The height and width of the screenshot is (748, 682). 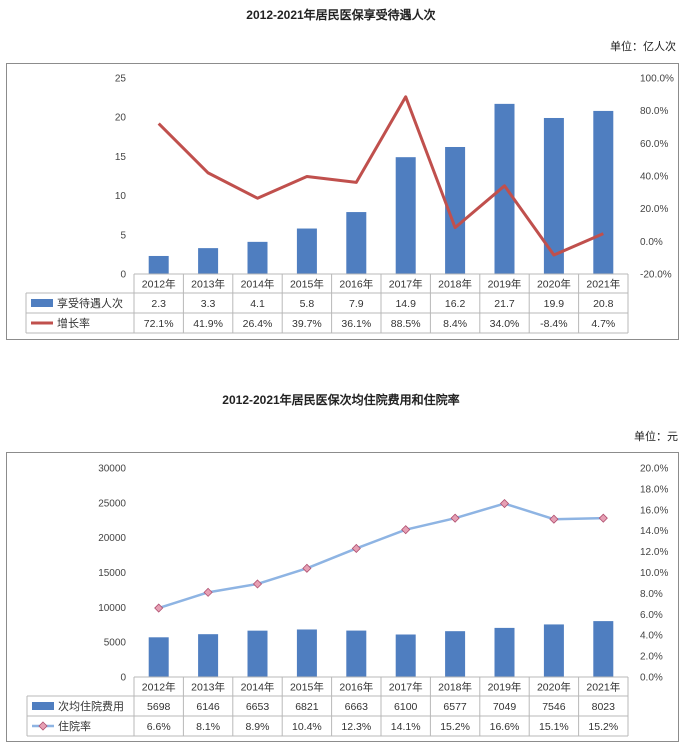 What do you see at coordinates (406, 284) in the screenshot?
I see `chart1-category-label: 2017年` at bounding box center [406, 284].